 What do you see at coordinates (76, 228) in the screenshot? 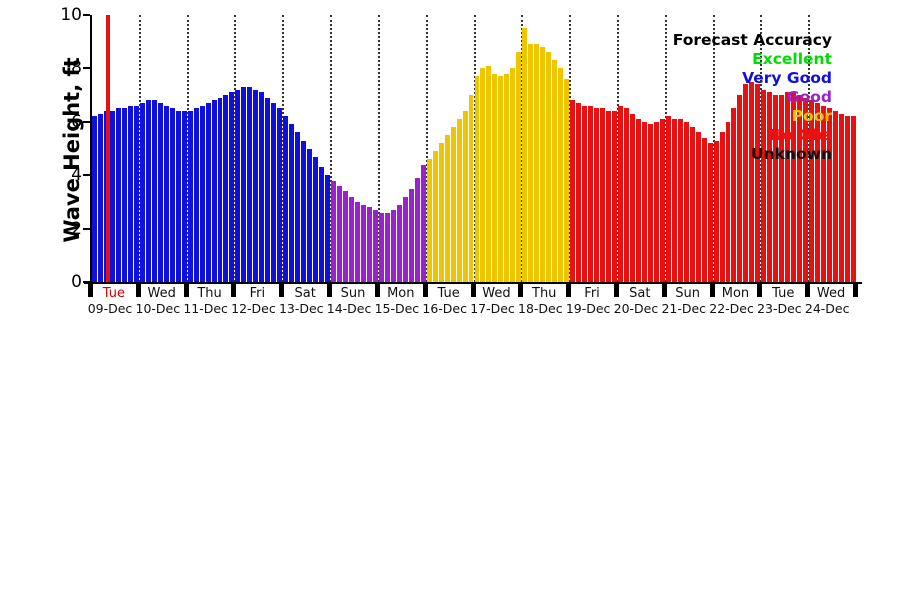
I see `y-tick-label: 2` at bounding box center [76, 228].